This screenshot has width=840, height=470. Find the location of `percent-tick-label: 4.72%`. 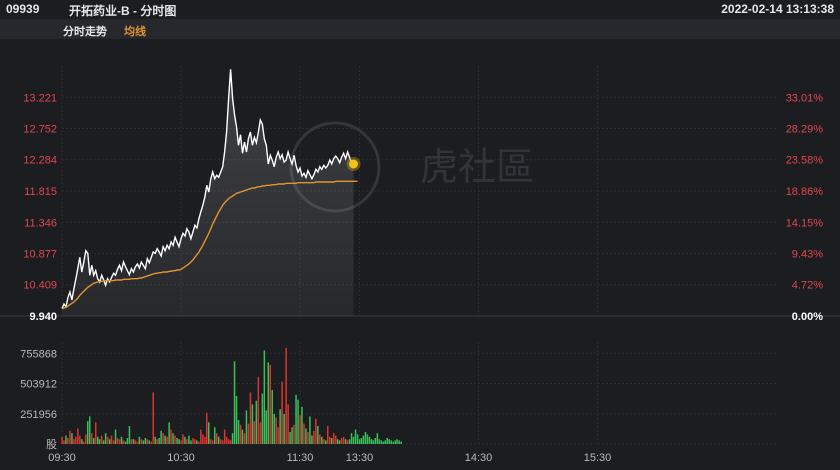

percent-tick-label: 4.72% is located at coordinates (807, 286).